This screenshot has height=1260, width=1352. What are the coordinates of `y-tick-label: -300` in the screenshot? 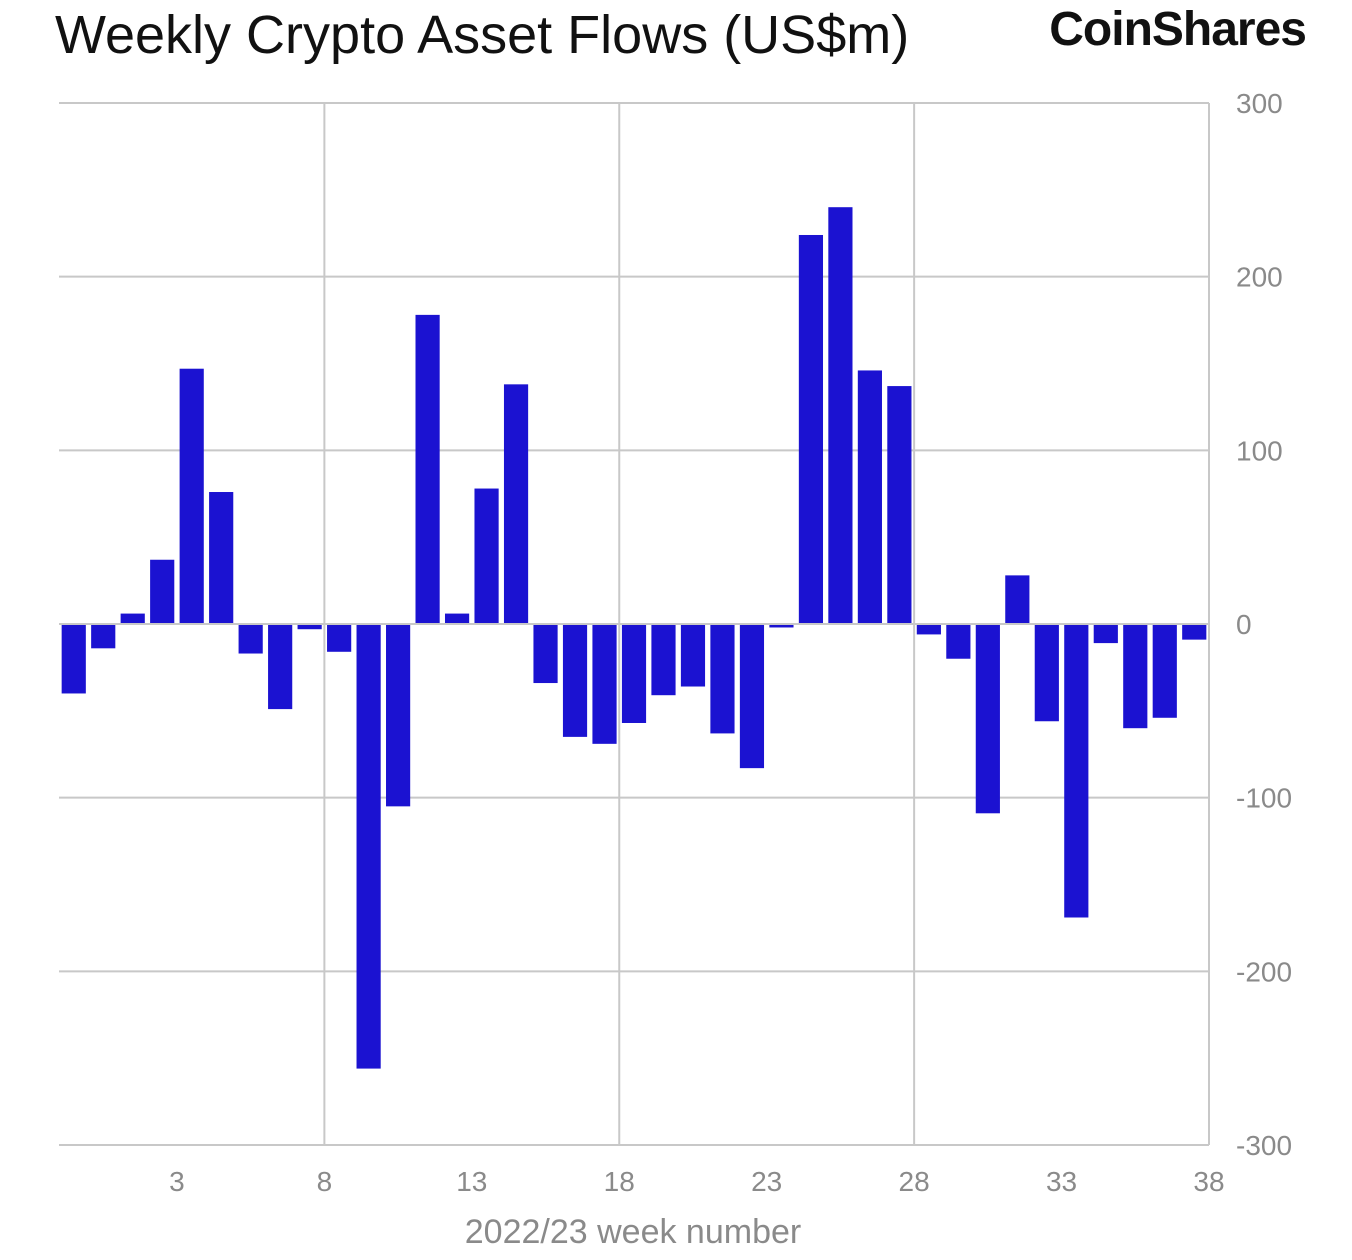 It's located at (1264, 1145).